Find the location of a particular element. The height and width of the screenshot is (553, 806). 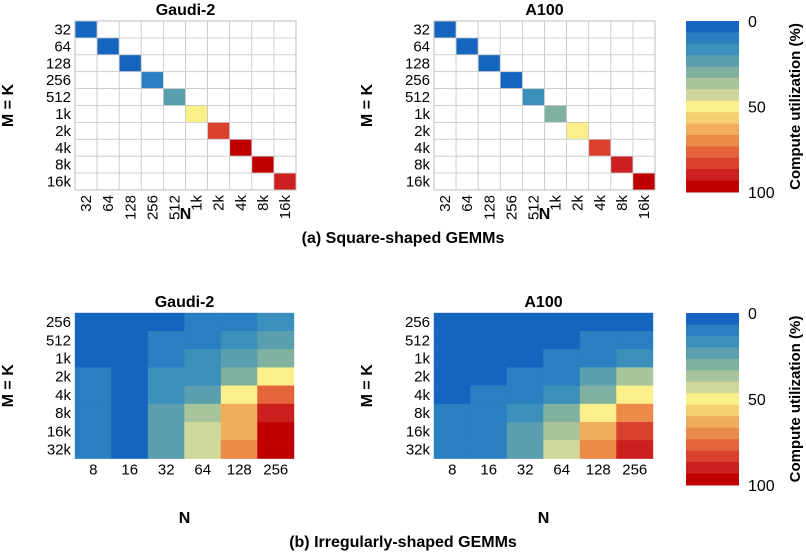

y-tick-label: 32k is located at coordinates (418, 450).